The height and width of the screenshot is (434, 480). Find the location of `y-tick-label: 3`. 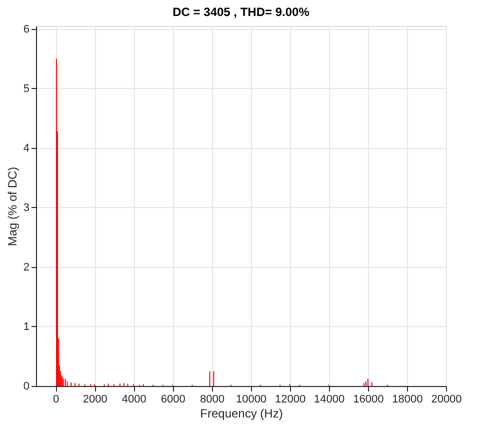

y-tick-label: 3 is located at coordinates (26, 208).